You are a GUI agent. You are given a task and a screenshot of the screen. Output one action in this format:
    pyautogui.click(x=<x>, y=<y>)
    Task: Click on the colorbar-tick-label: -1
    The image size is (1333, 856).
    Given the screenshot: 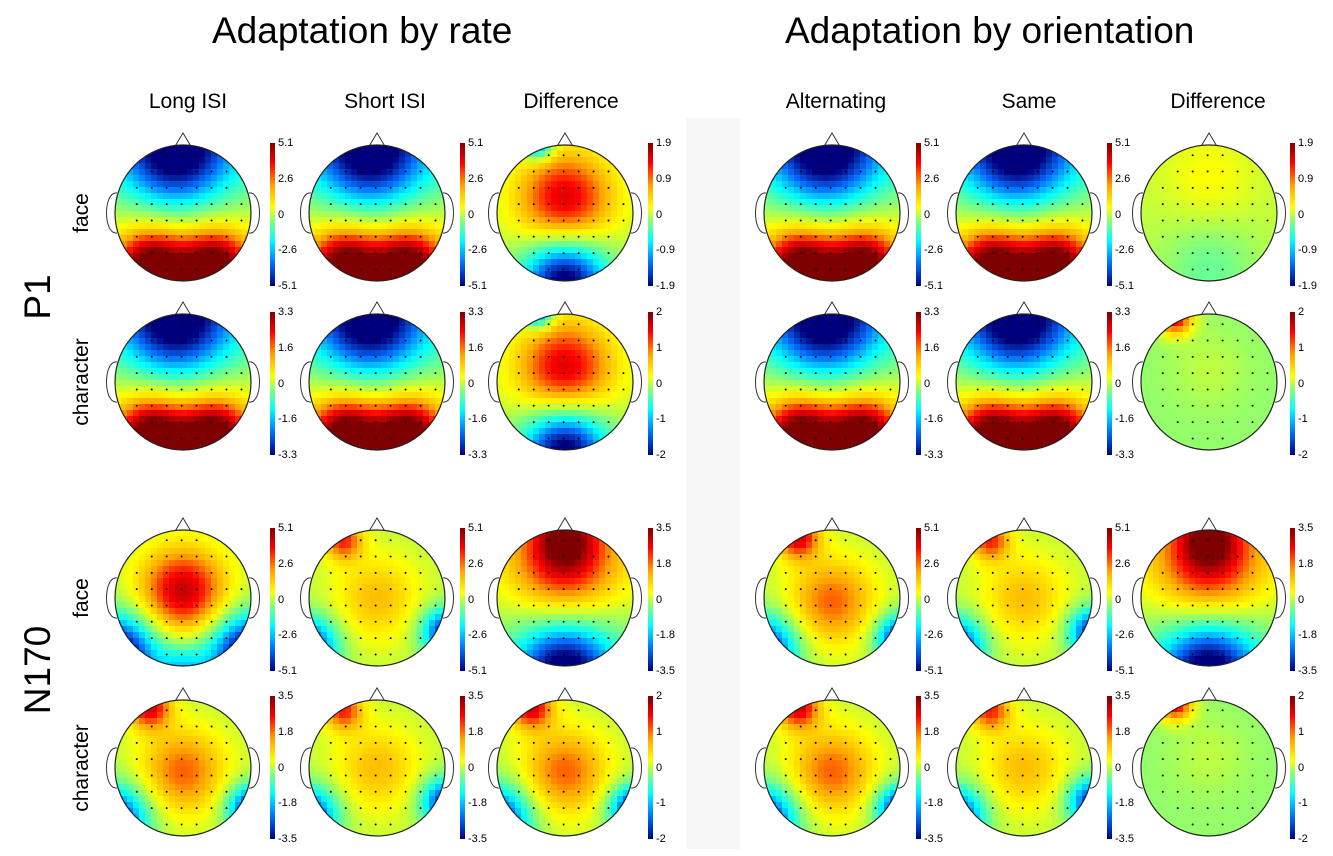 What is the action you would take?
    pyautogui.click(x=1303, y=803)
    